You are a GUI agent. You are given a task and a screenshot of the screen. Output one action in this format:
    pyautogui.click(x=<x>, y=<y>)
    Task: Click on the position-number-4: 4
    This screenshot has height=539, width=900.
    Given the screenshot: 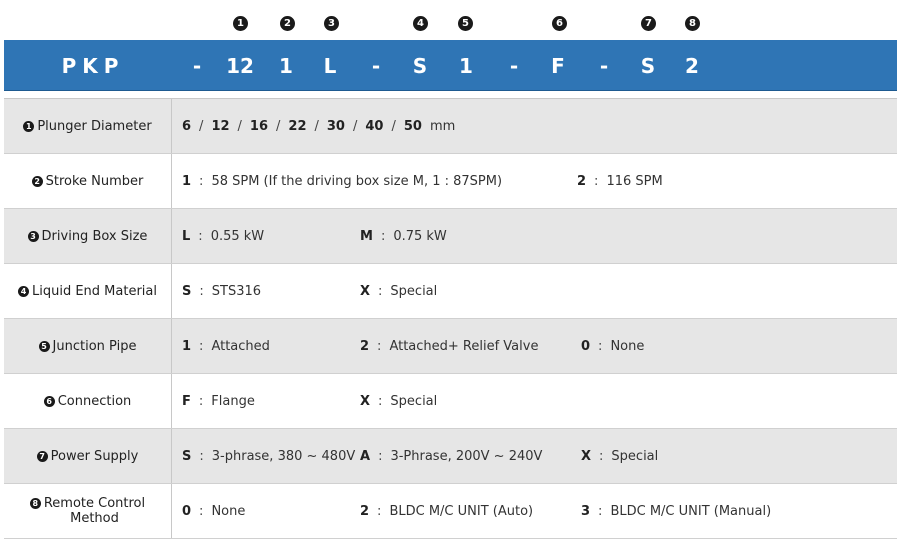 What is the action you would take?
    pyautogui.click(x=420, y=23)
    